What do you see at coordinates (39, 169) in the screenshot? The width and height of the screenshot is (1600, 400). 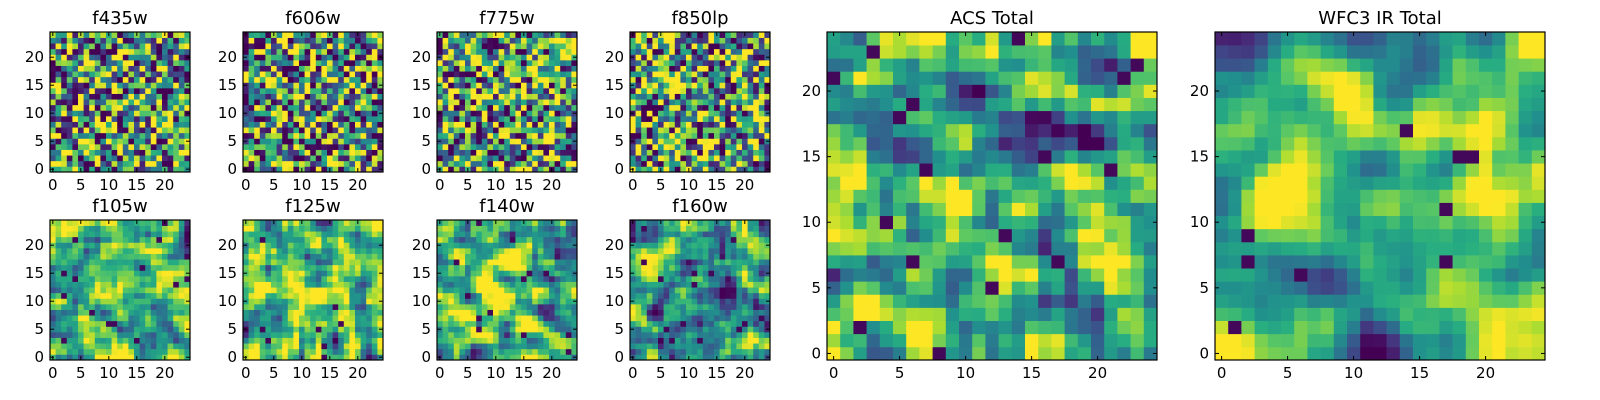 I see `y-tick-label: 0` at bounding box center [39, 169].